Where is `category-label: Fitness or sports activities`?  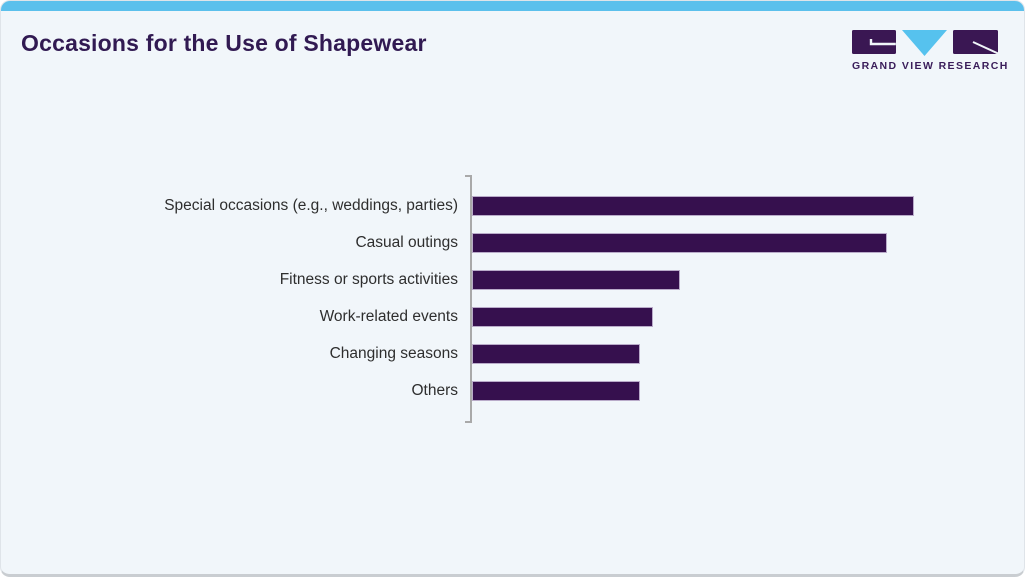
category-label: Fitness or sports activities is located at coordinates (368, 279).